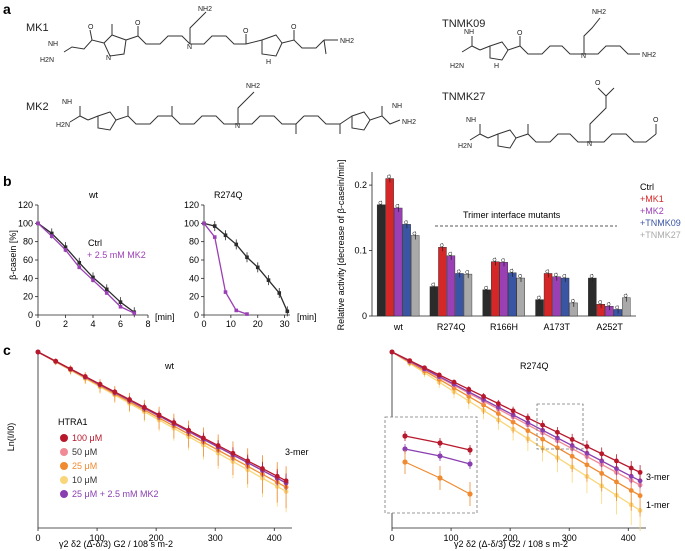  What do you see at coordinates (25, 223) in the screenshot?
I see `y-tick-label: 100` at bounding box center [25, 223].